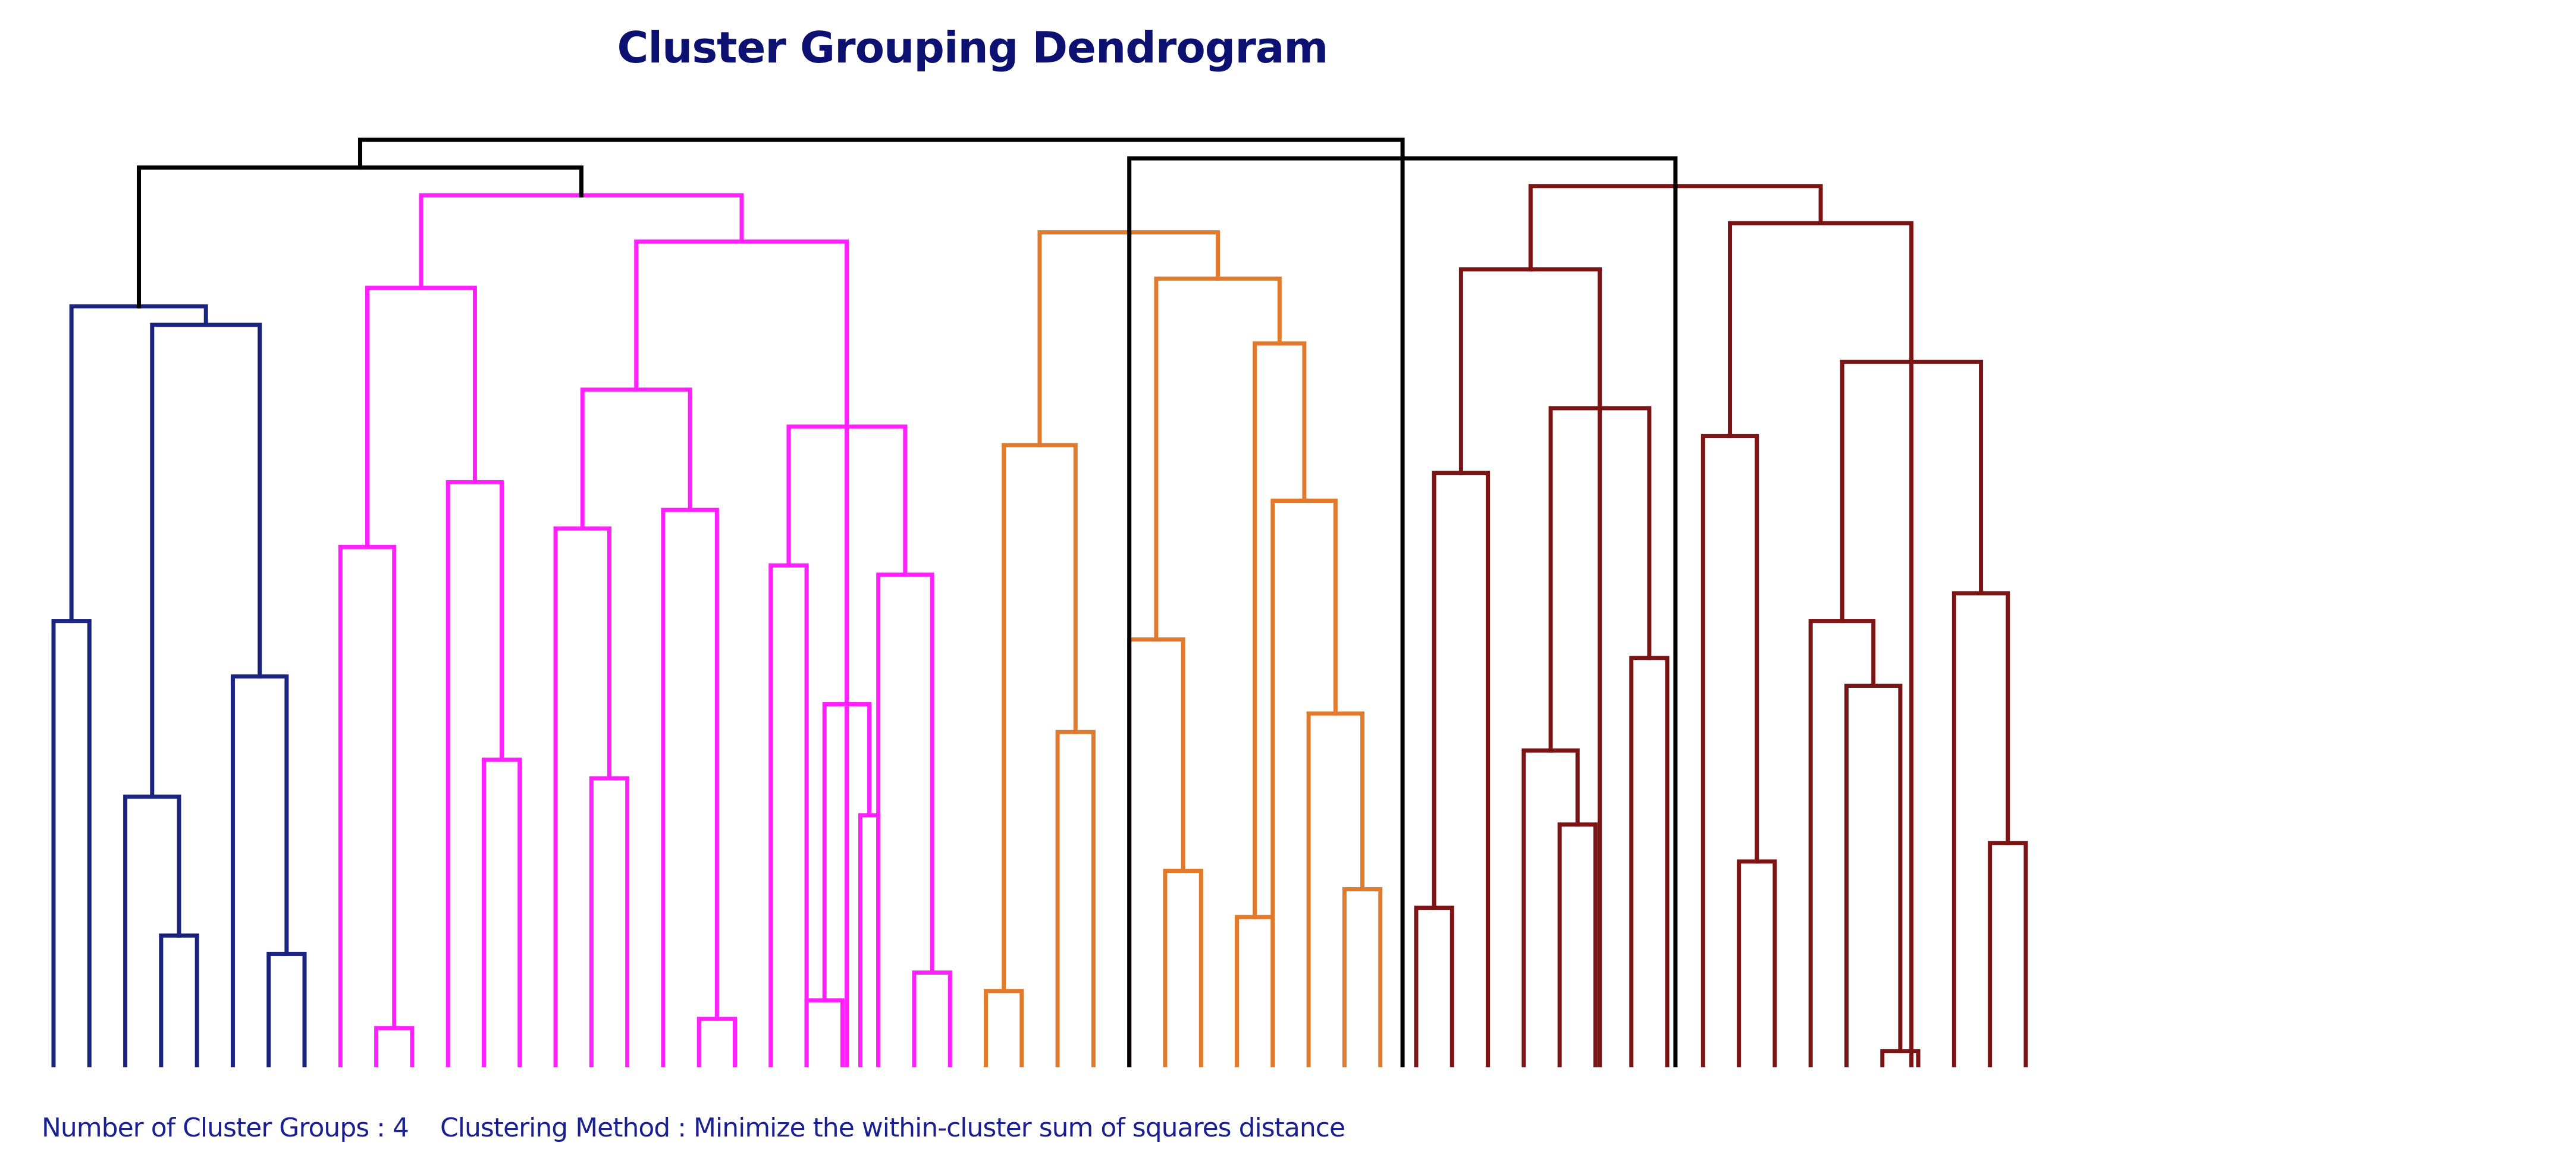 This screenshot has height=1171, width=2576. Describe the element at coordinates (973, 48) in the screenshot. I see `chart-title: Cluster Grouping Dendrogram` at that location.